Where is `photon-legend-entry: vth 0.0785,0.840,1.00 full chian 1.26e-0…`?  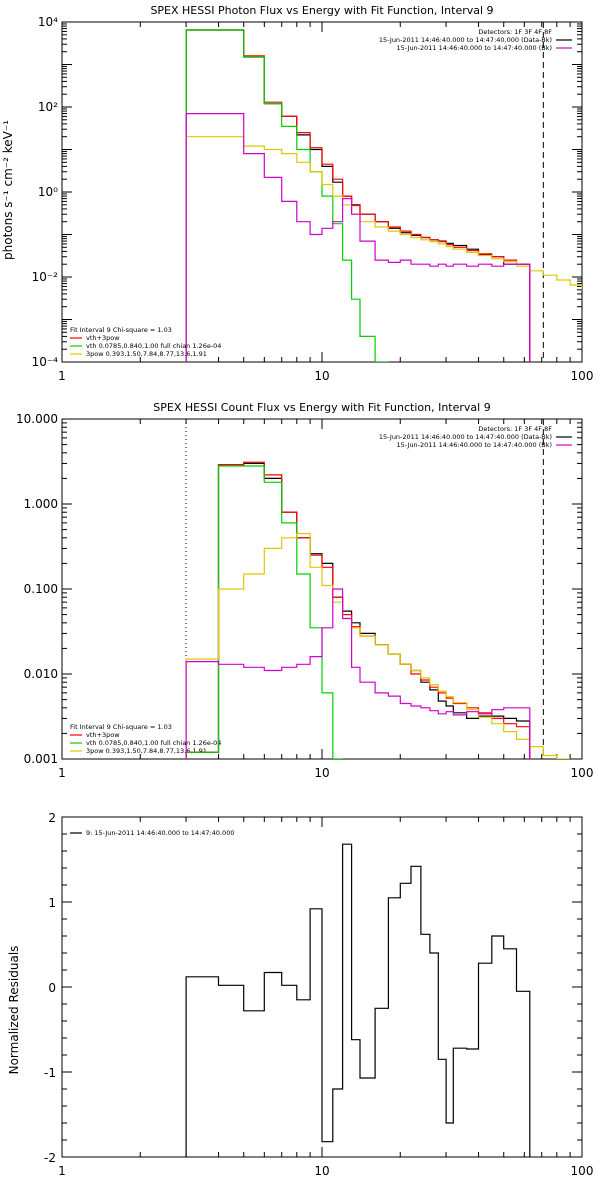
photon-legend-entry: vth 0.0785,0.840,1.00 full chian 1.26e-0… is located at coordinates (153, 346).